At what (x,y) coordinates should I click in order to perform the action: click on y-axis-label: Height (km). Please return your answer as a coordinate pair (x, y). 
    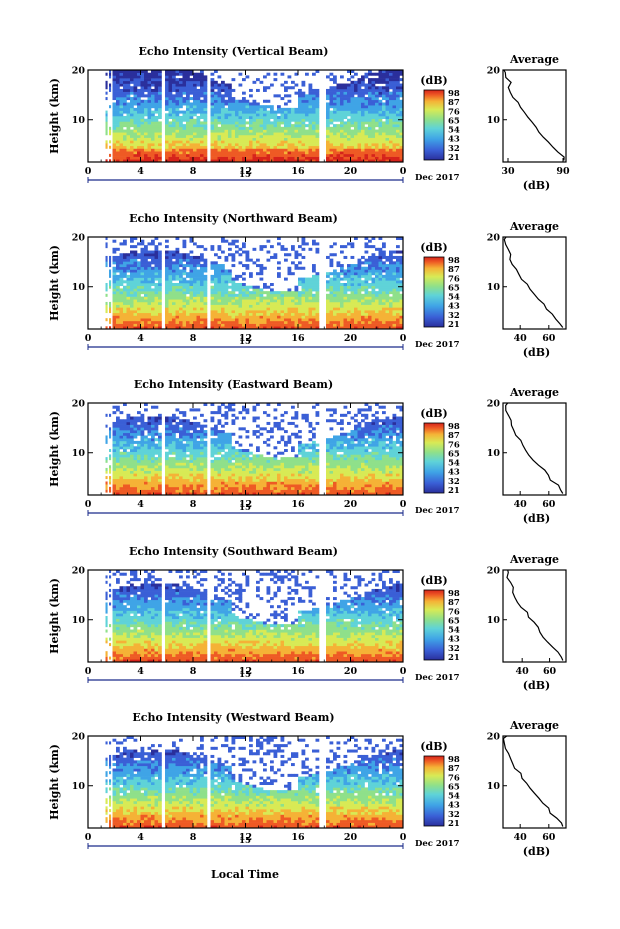
    Looking at the image, I should click on (54, 116).